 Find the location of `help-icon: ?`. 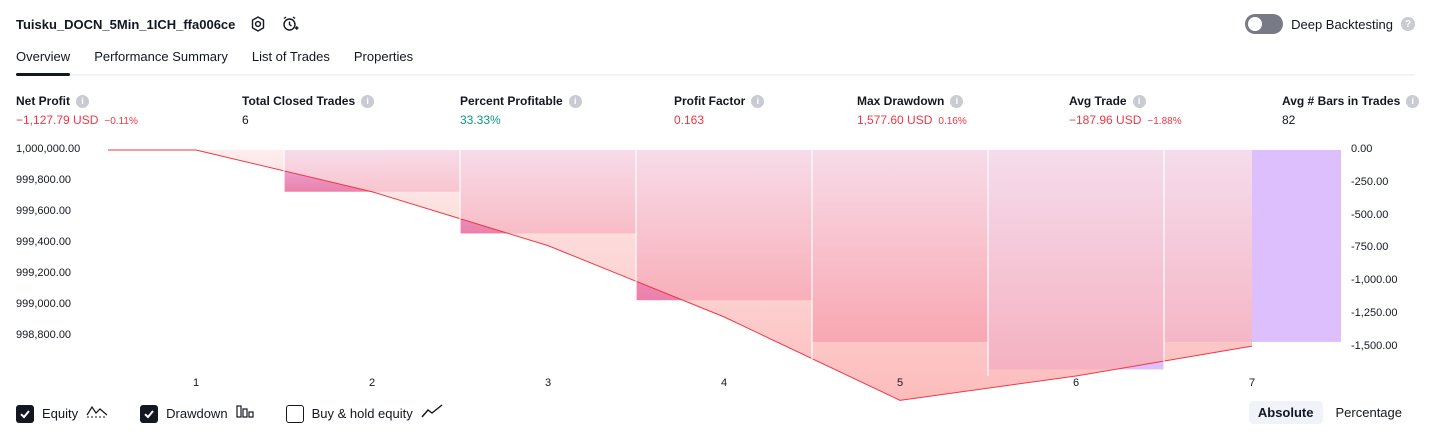

help-icon: ? is located at coordinates (1408, 24).